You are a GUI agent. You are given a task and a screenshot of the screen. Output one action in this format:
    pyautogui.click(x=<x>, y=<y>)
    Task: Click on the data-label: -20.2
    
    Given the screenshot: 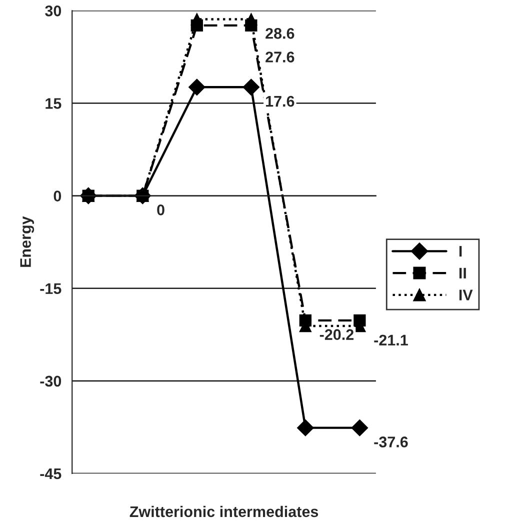 What is the action you would take?
    pyautogui.click(x=337, y=334)
    